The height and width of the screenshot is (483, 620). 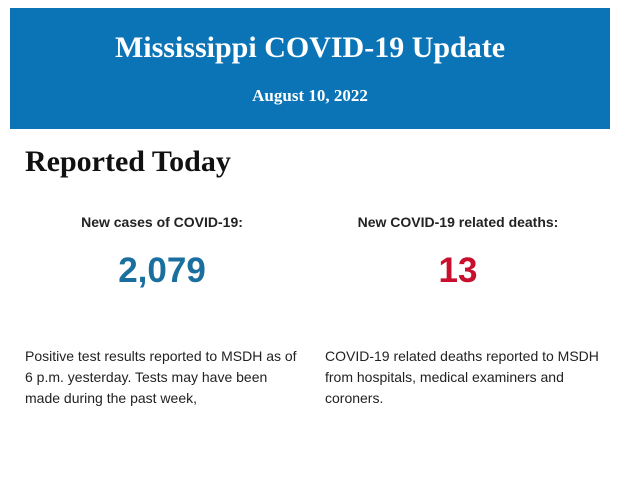 I want to click on new-cases-value: 2,079, so click(x=162, y=270).